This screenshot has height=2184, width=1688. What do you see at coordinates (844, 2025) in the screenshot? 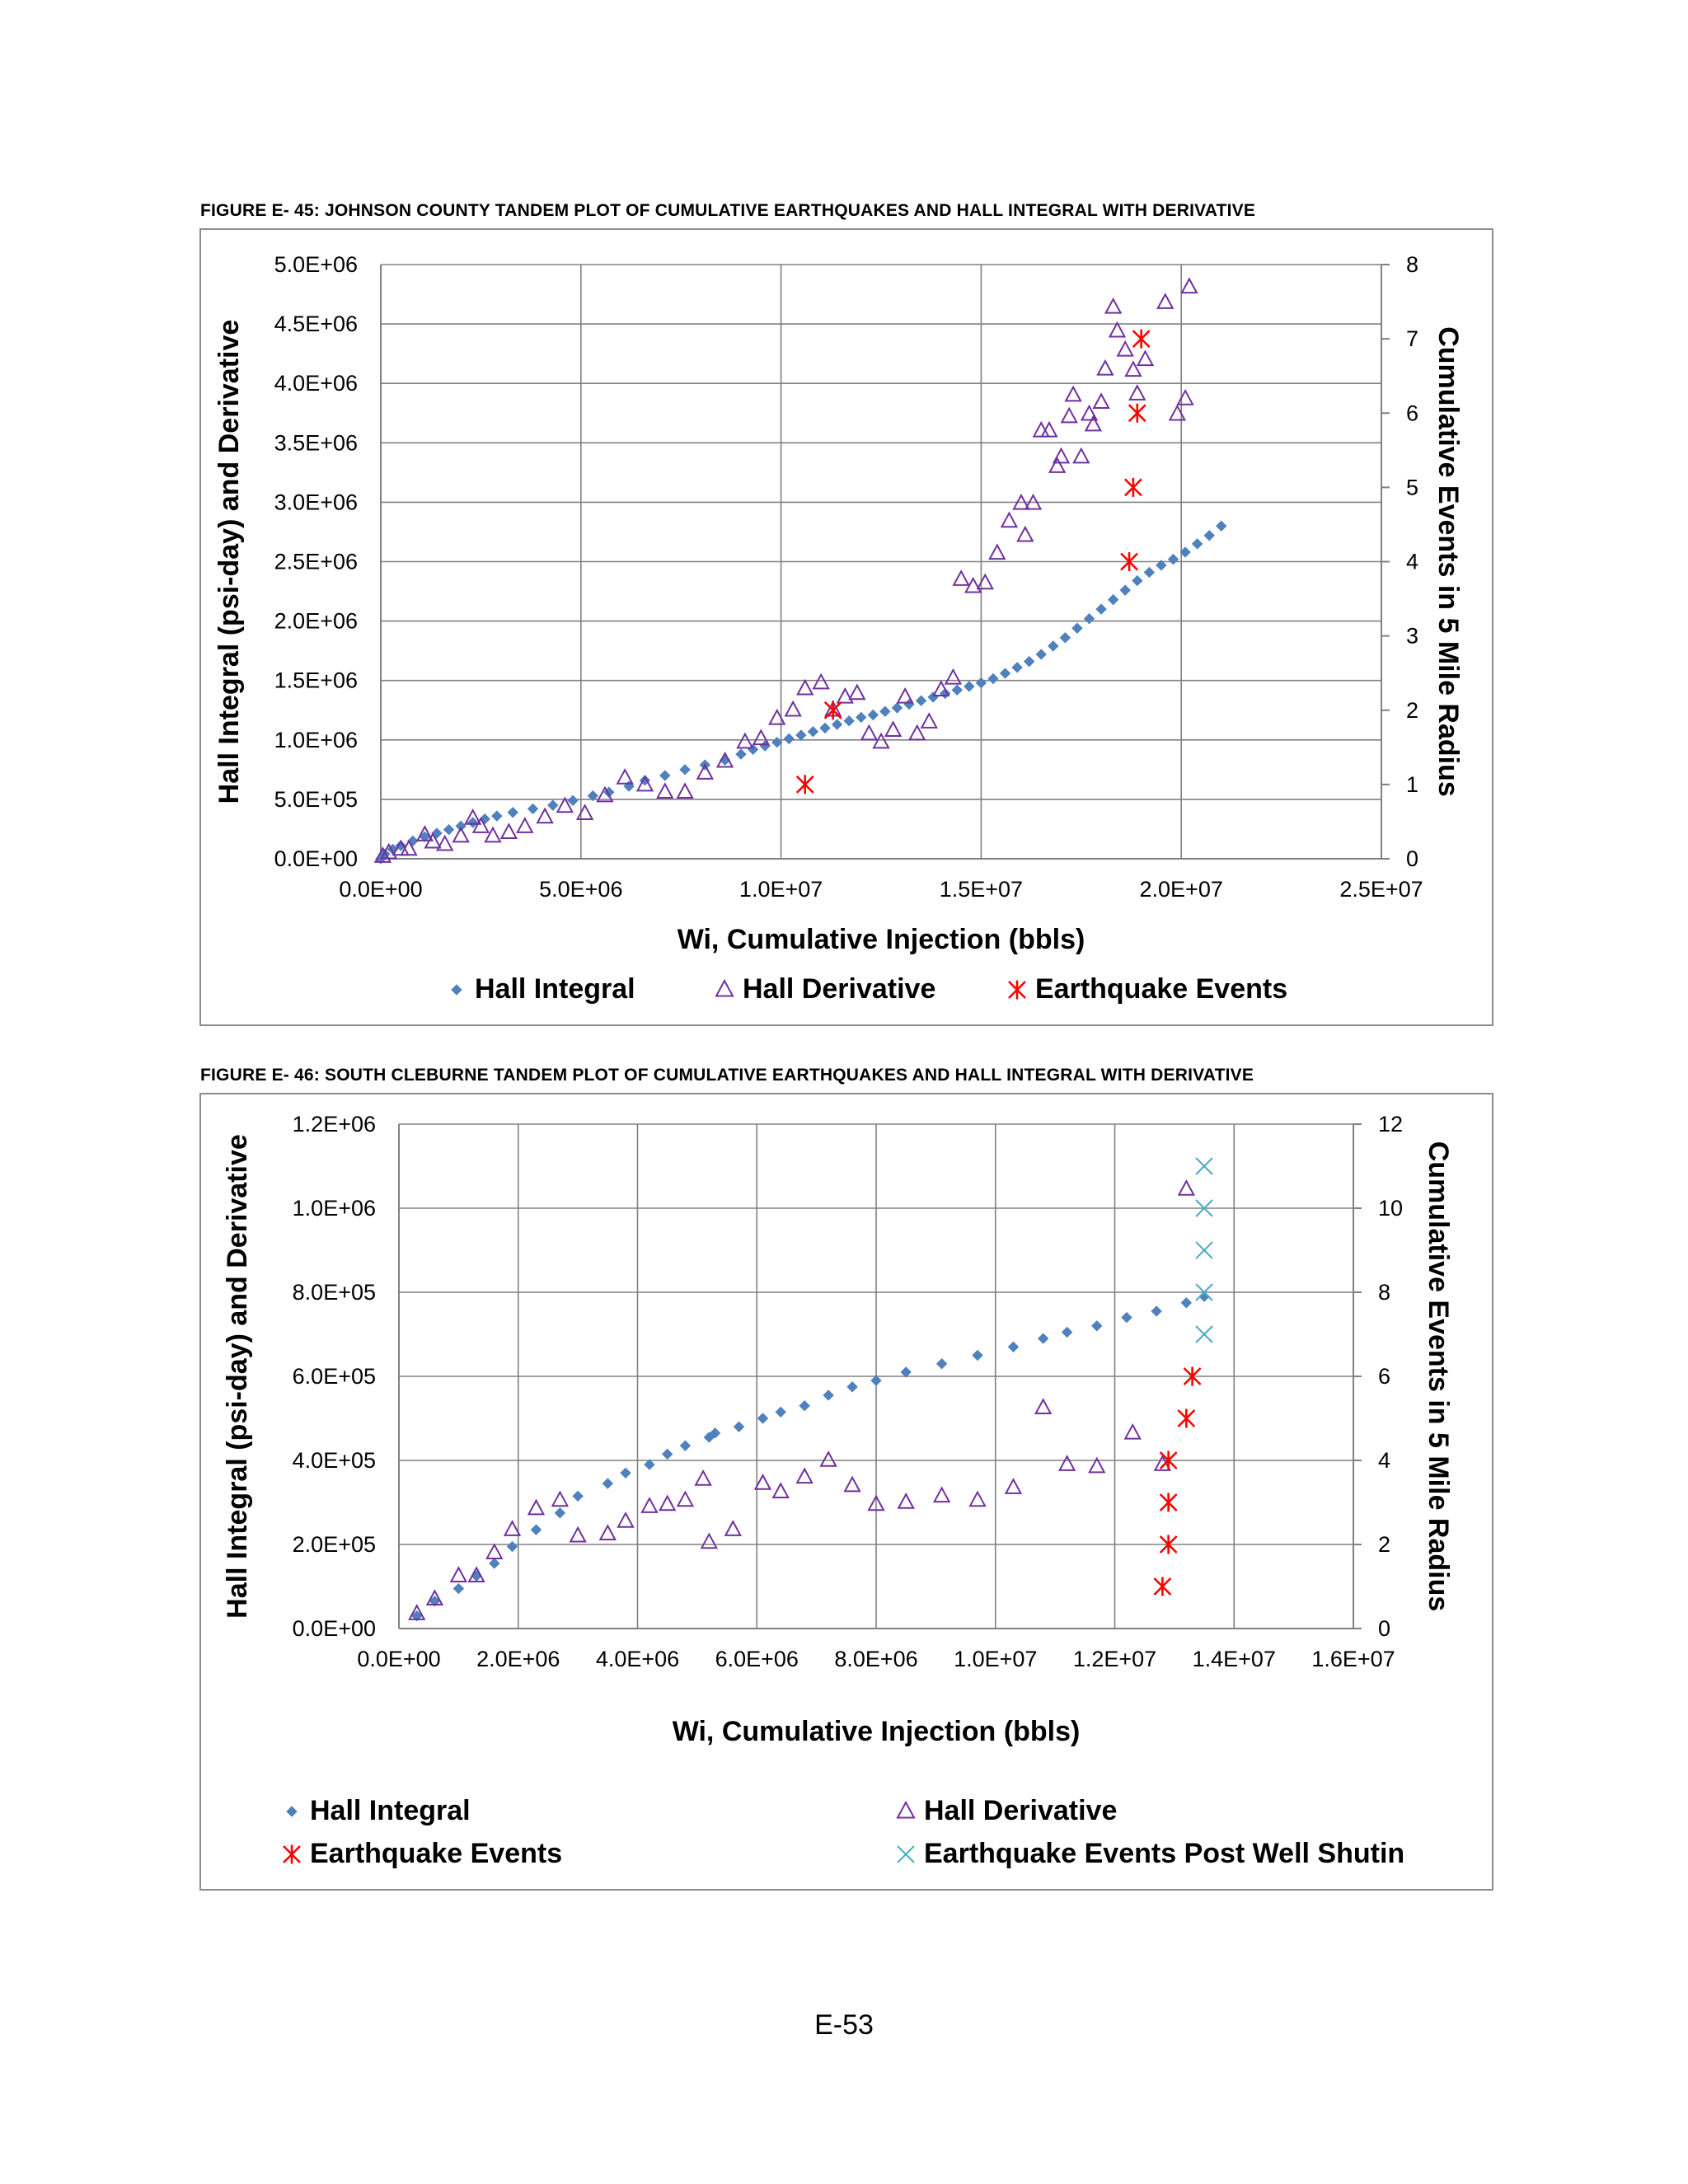
I see `page-number: E-53` at bounding box center [844, 2025].